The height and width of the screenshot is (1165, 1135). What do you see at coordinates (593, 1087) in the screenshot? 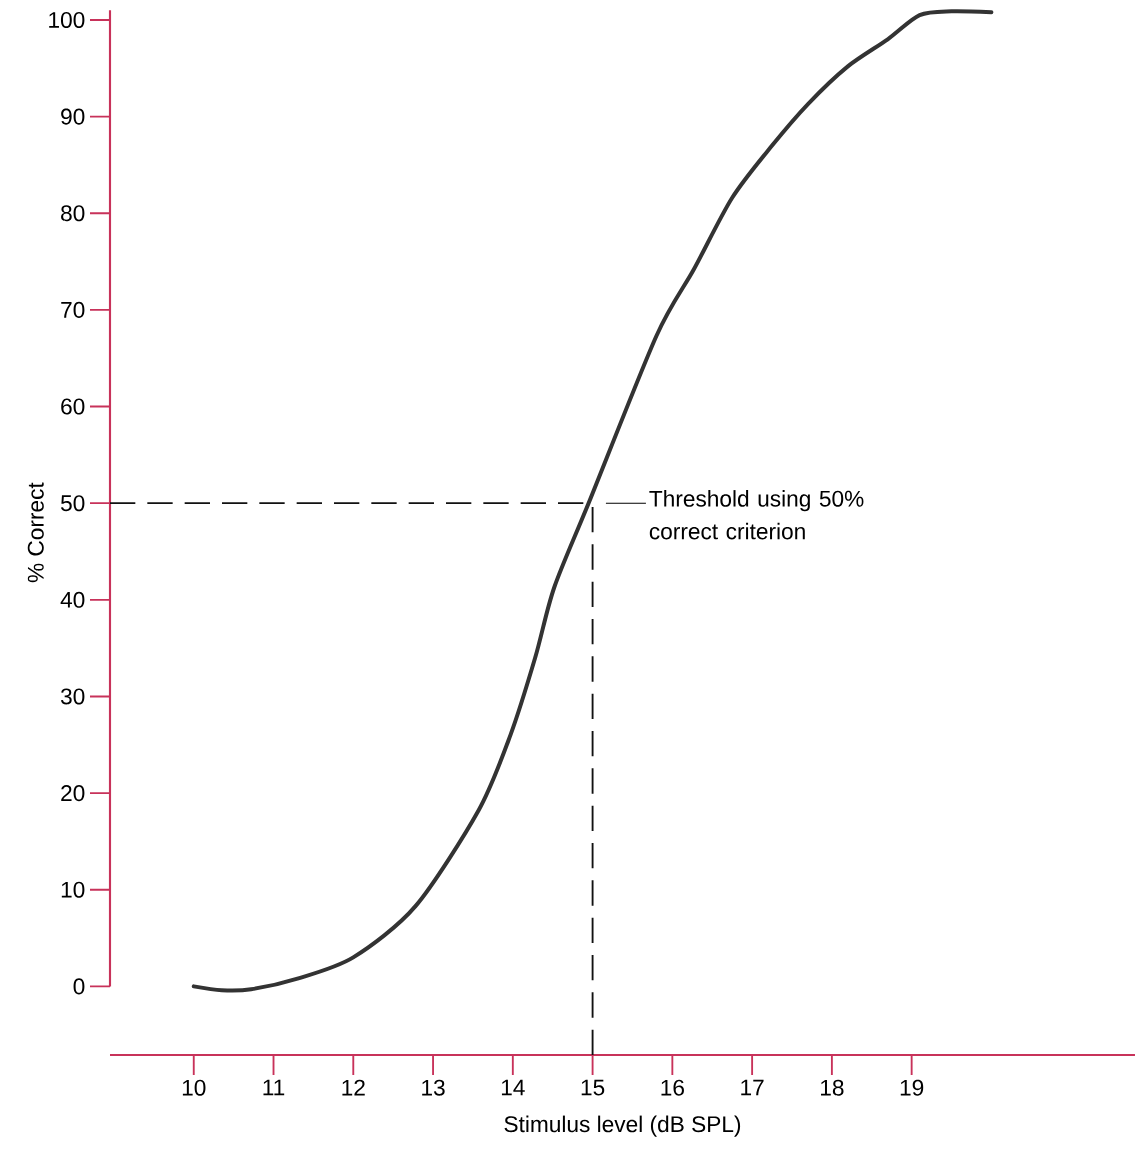
I see `x-tick-label: 15` at bounding box center [593, 1087].